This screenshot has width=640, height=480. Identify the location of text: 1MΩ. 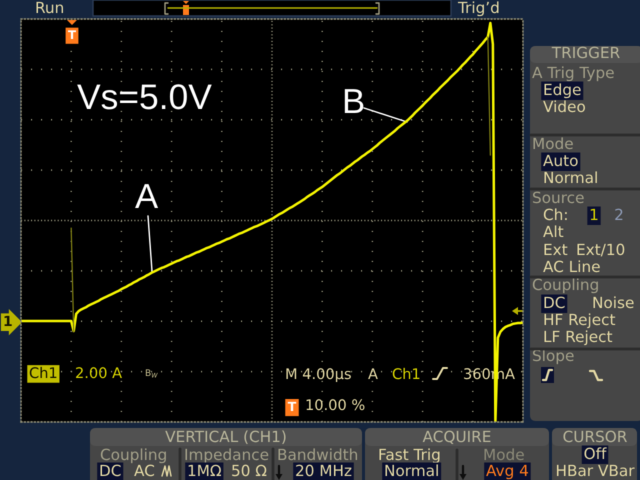
(204, 470).